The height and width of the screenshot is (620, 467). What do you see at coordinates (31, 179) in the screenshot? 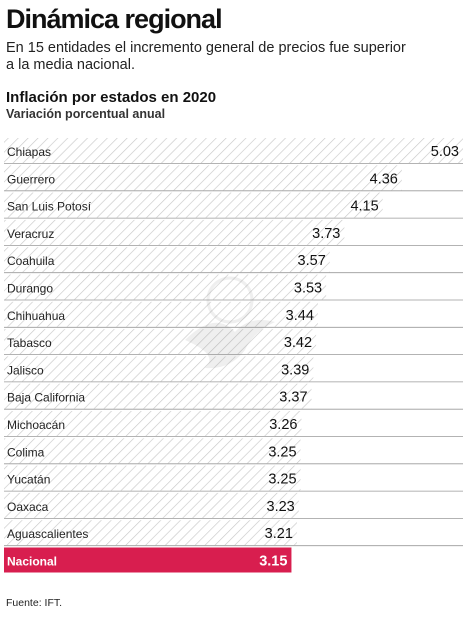
I see `category-label: Guerrero` at bounding box center [31, 179].